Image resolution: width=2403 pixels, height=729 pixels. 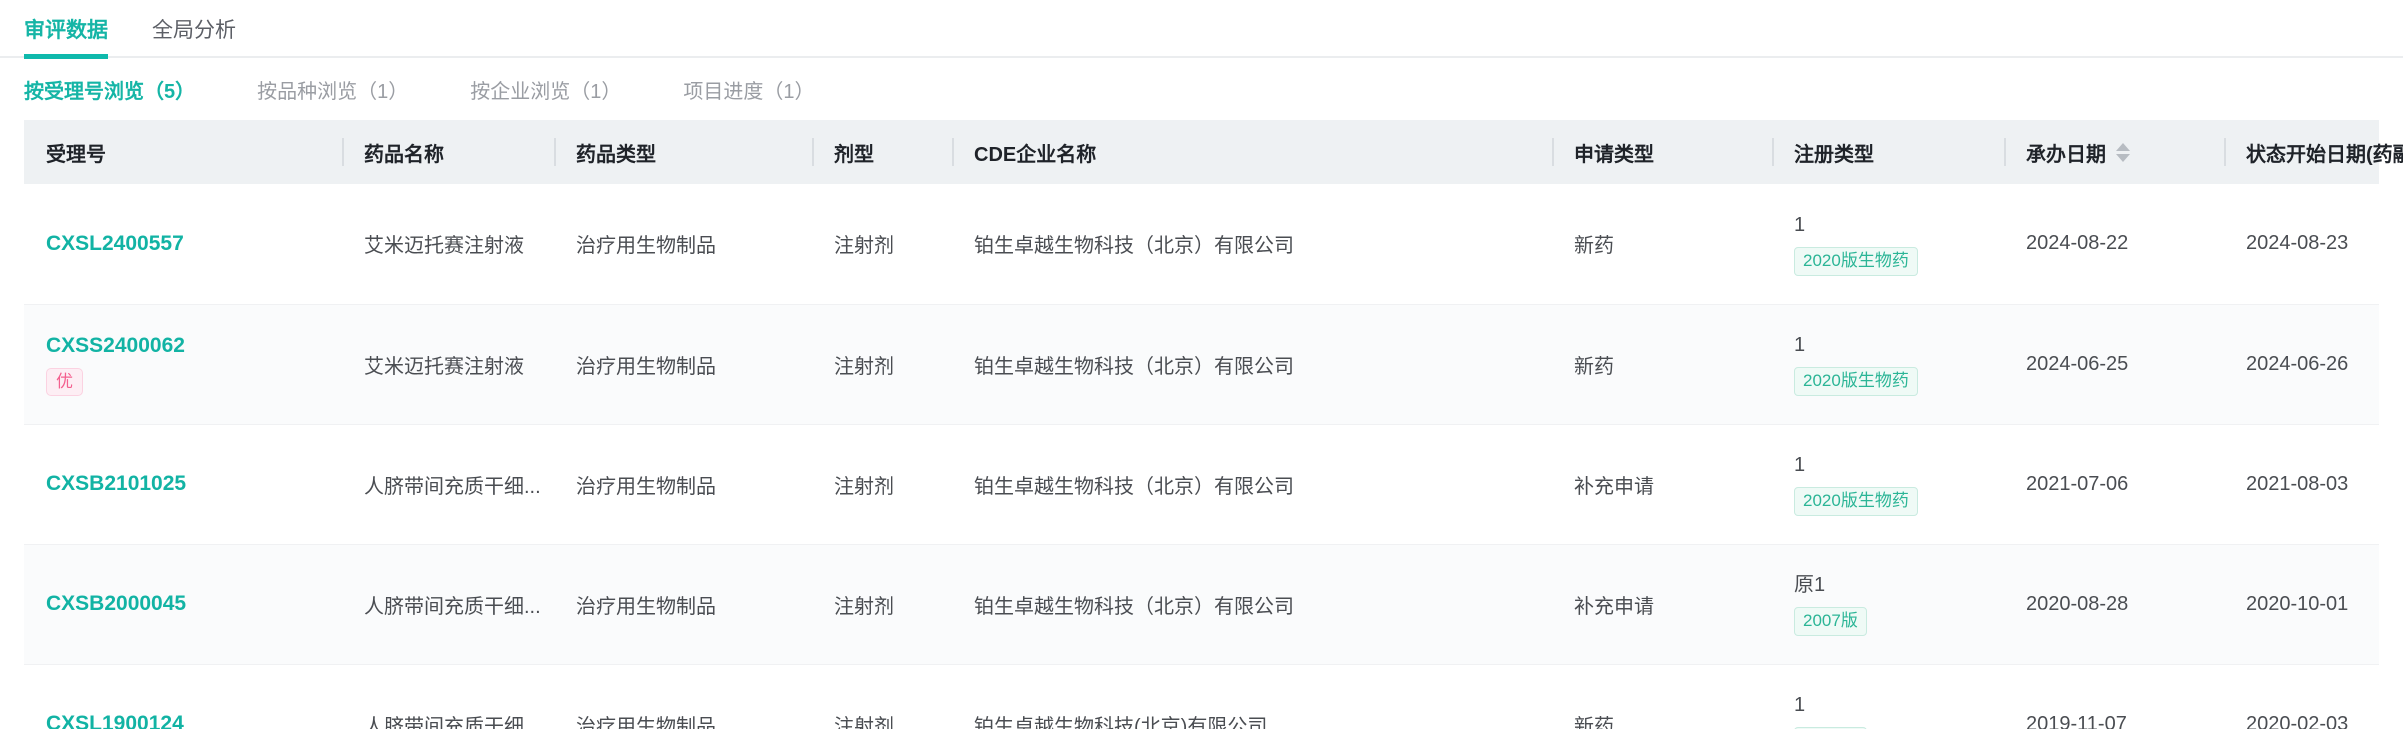 What do you see at coordinates (2301, 484) in the screenshot?
I see `cell-status-start-date: 2021-08-03` at bounding box center [2301, 484].